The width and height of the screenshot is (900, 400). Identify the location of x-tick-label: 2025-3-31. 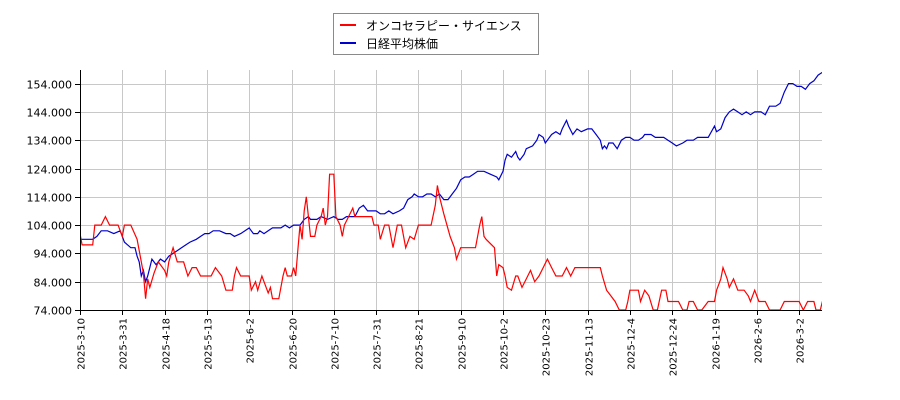
(124, 344).